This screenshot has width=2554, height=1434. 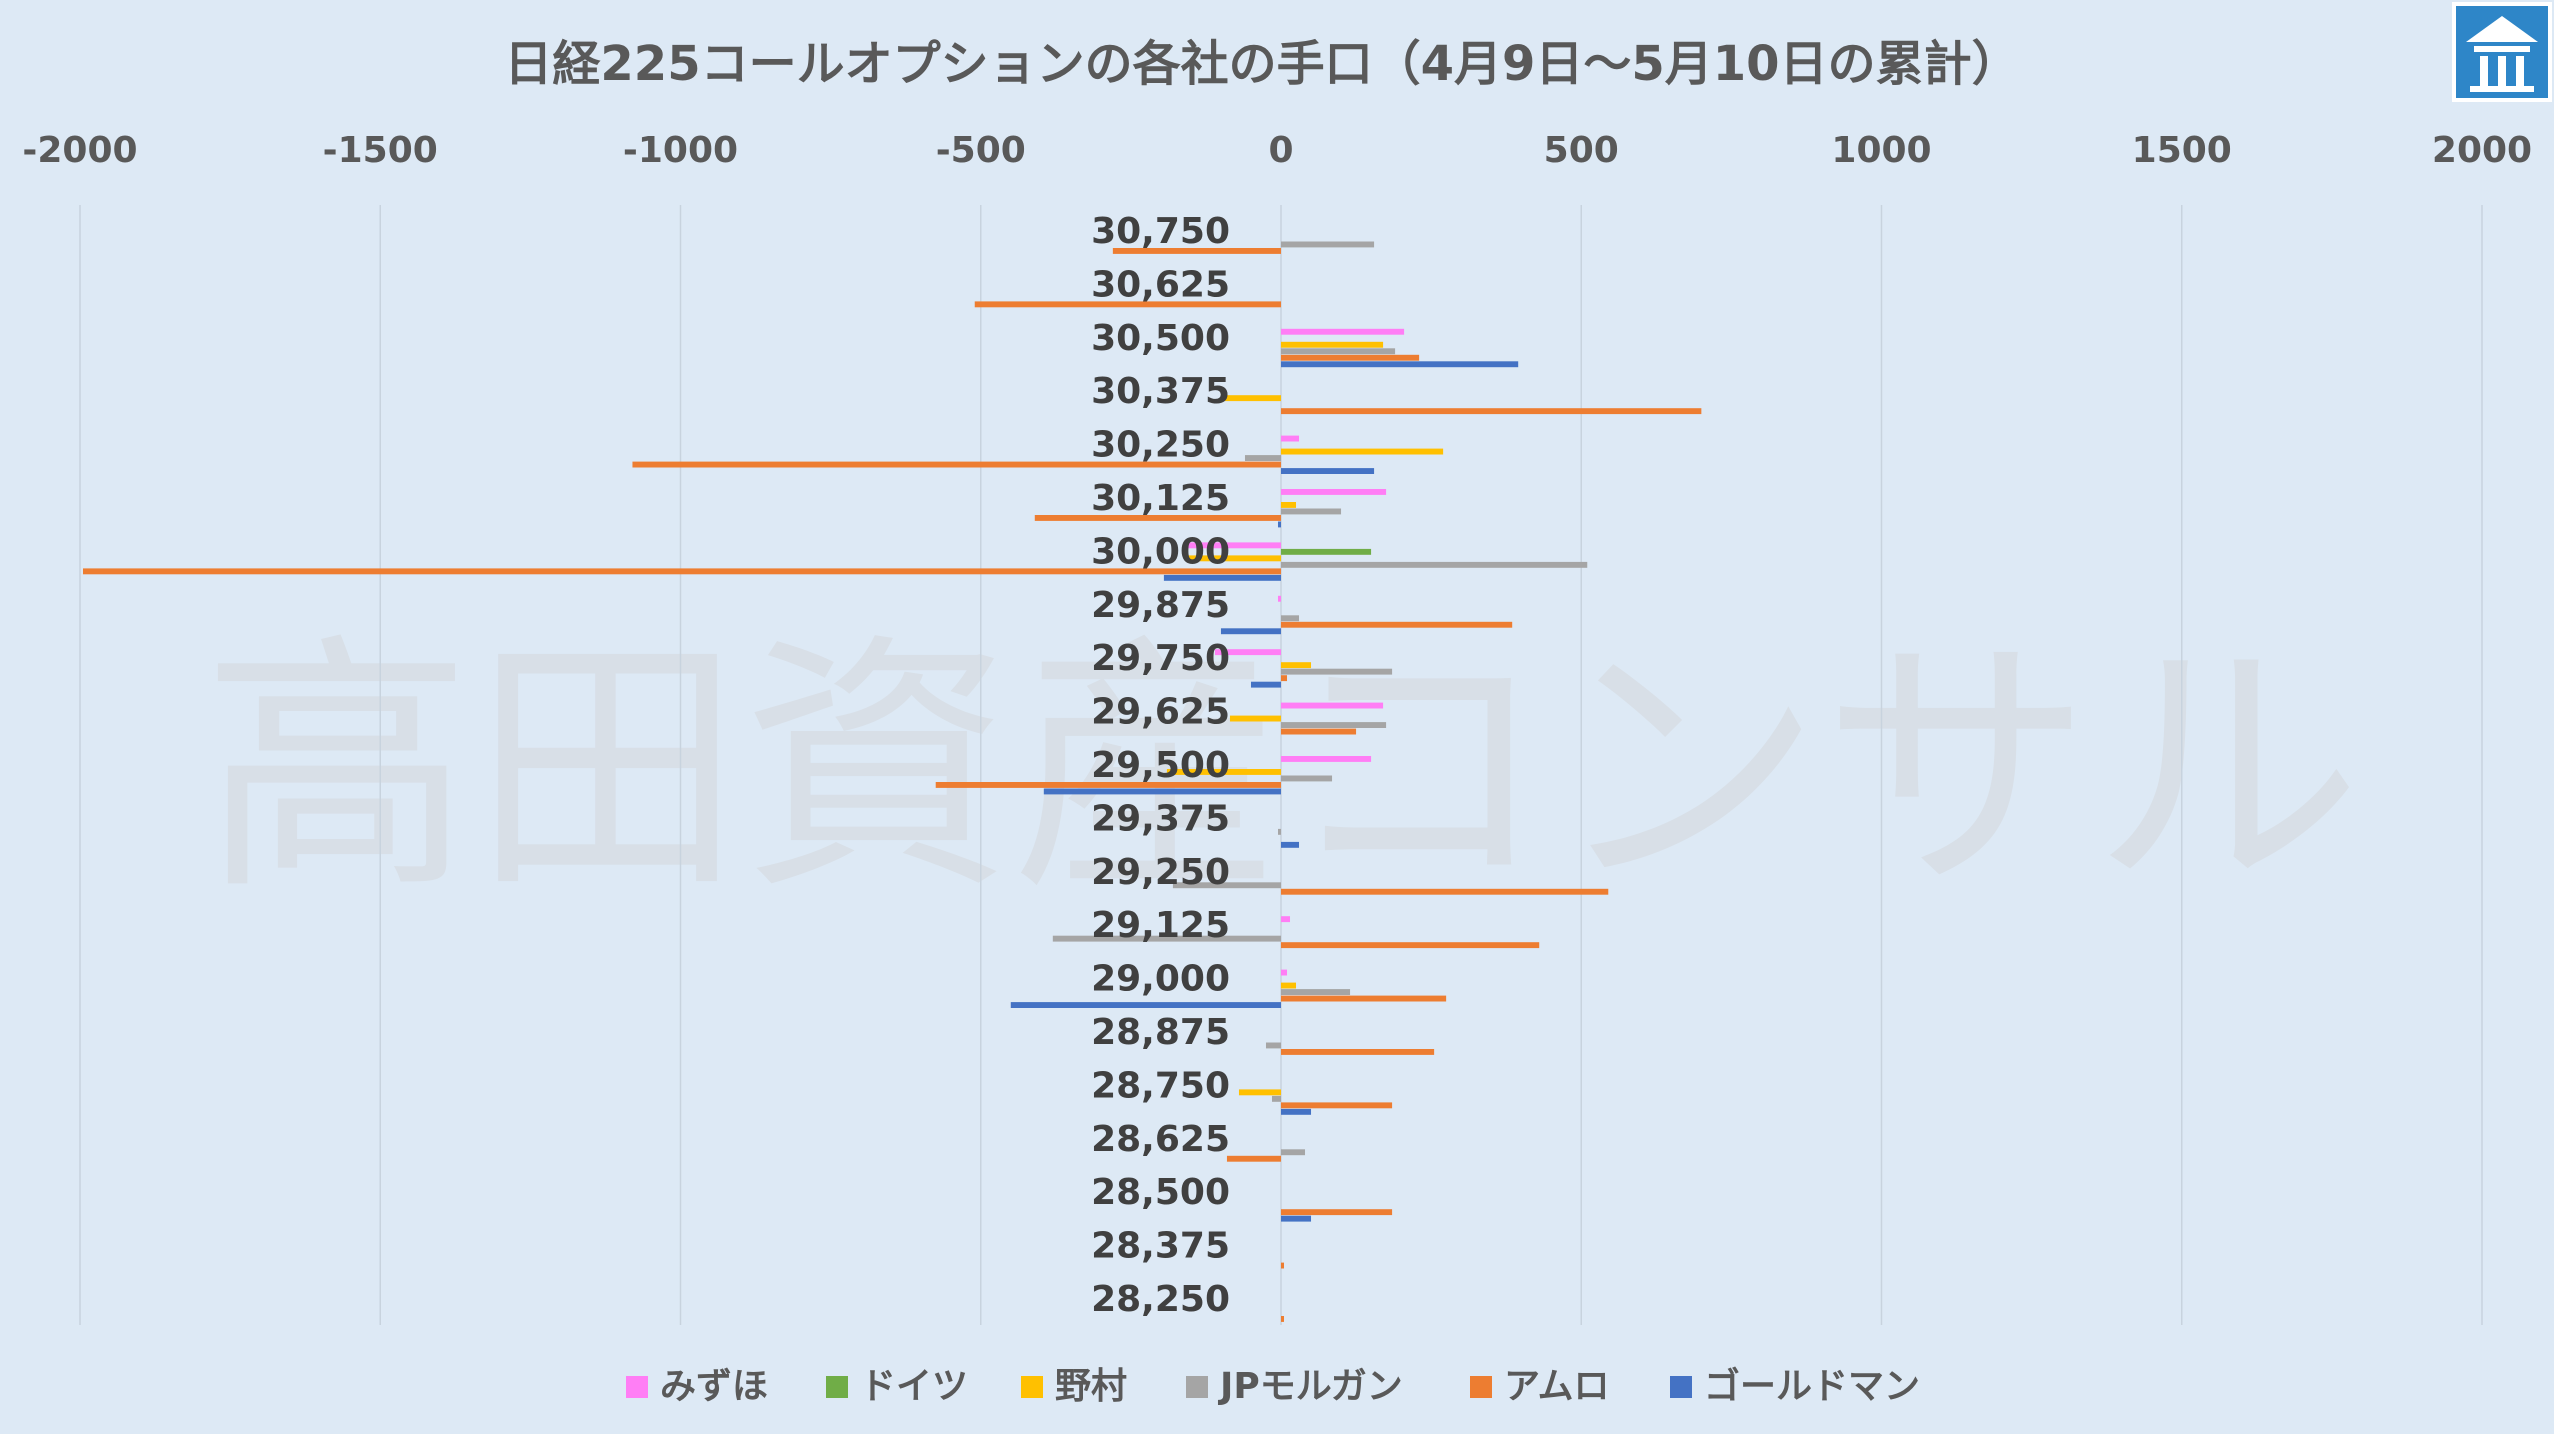 I want to click on category-label: 30,000, so click(x=1160, y=551).